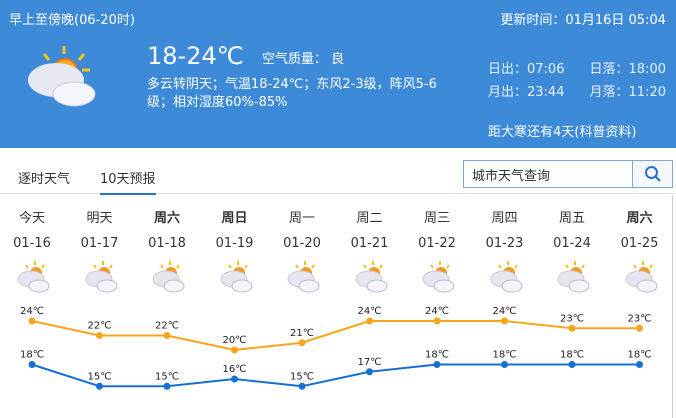 Image resolution: width=676 pixels, height=418 pixels. What do you see at coordinates (128, 181) in the screenshot?
I see `tab-10day: 10天预报` at bounding box center [128, 181].